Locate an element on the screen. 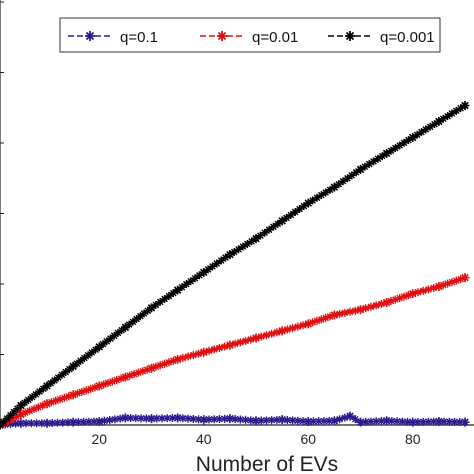 The width and height of the screenshot is (474, 474). series-q=0.1 is located at coordinates (235, 420).